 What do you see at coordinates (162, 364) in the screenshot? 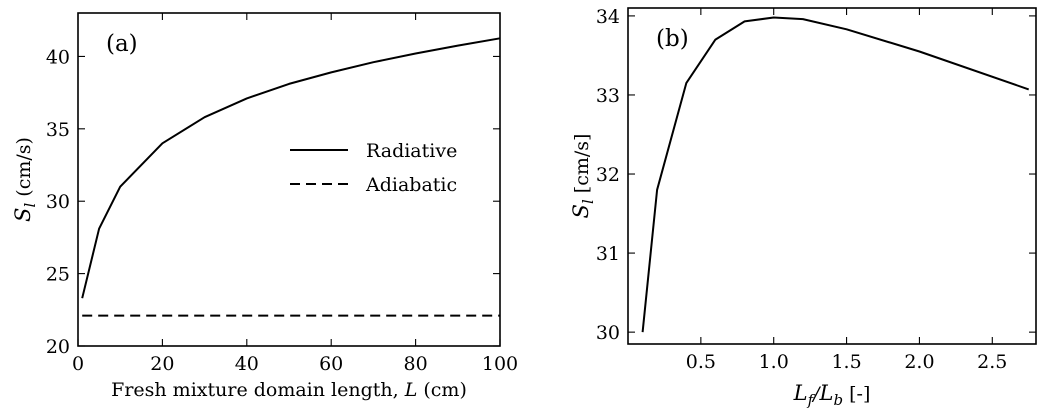
I see `x-tick-label: 20` at bounding box center [162, 364].